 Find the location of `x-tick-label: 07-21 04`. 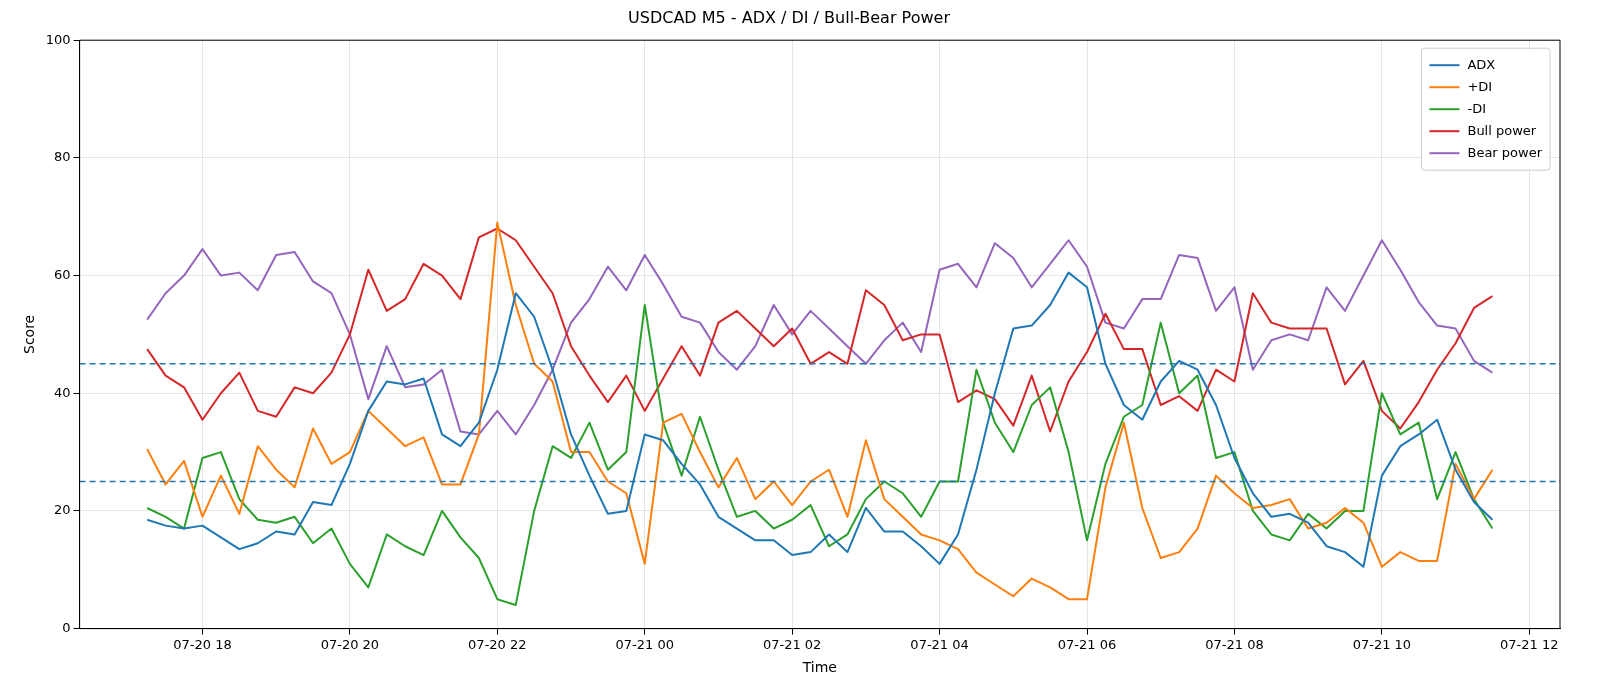

x-tick-label: 07-21 04 is located at coordinates (939, 644).